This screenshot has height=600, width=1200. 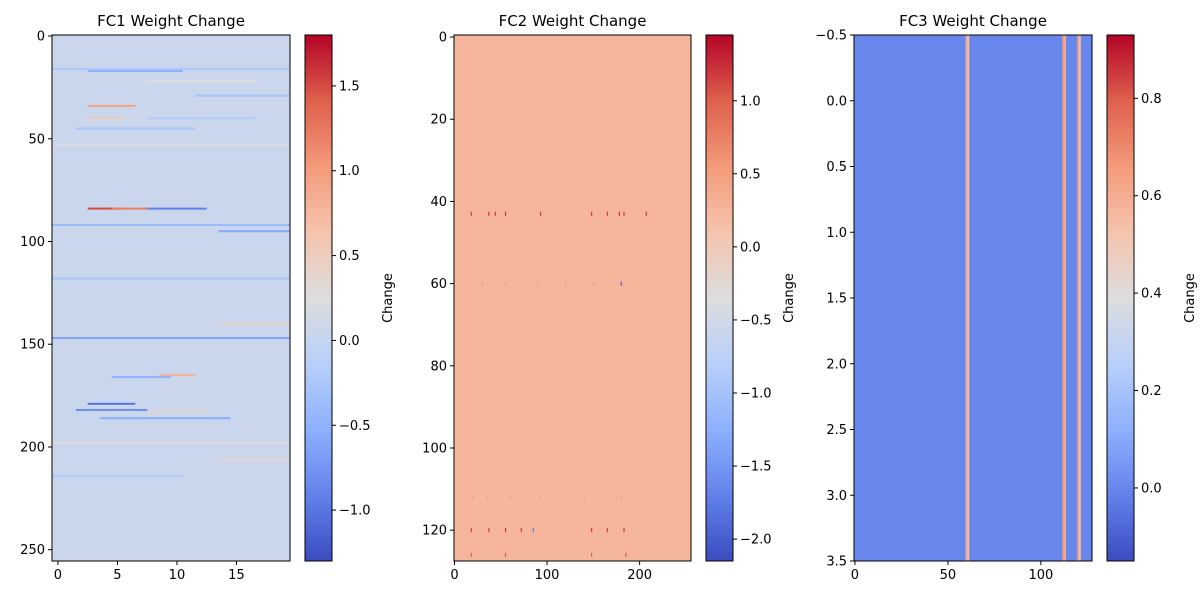 I want to click on y-tick-label: 2.5, so click(x=836, y=430).